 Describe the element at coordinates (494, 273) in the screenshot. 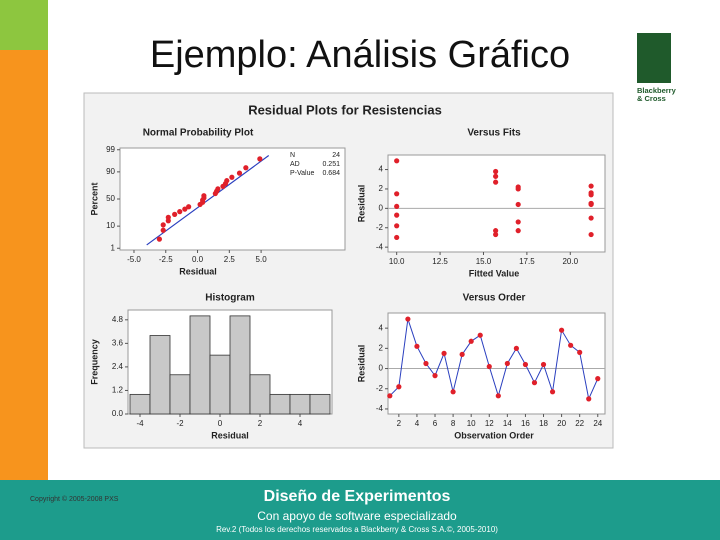

I see `x-axis-label: Fitted Value` at that location.